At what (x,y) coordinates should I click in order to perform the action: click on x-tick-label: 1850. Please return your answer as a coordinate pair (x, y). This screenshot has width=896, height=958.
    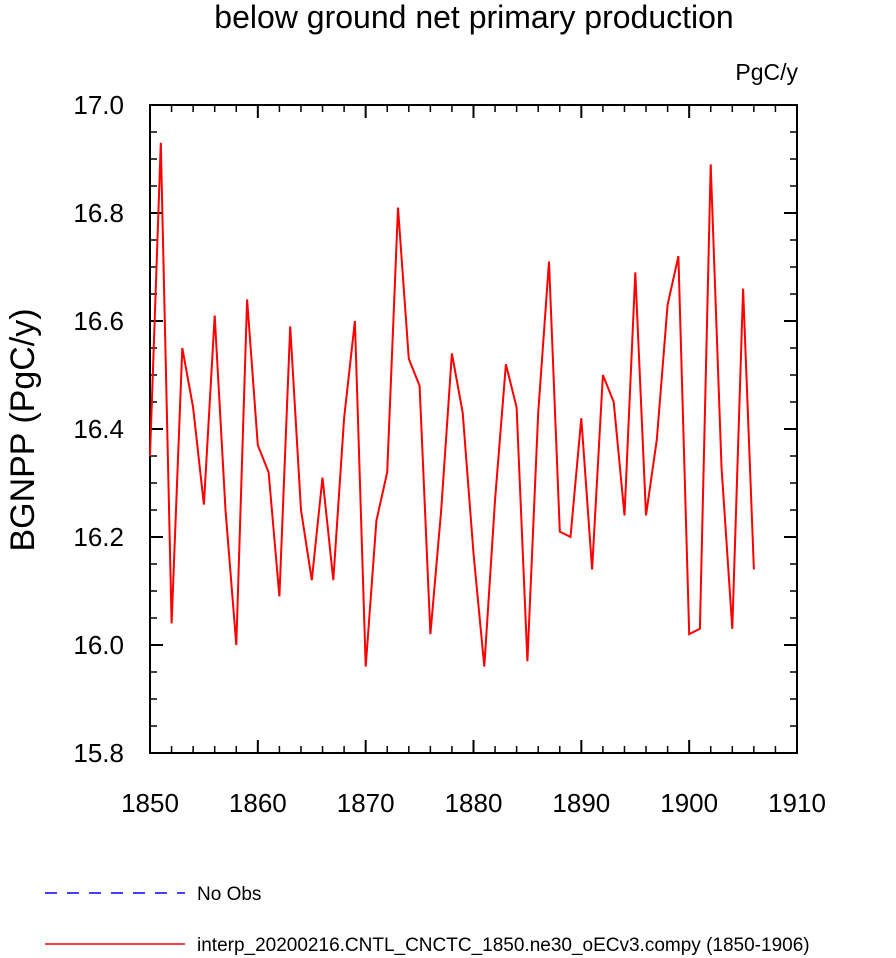
    Looking at the image, I should click on (150, 803).